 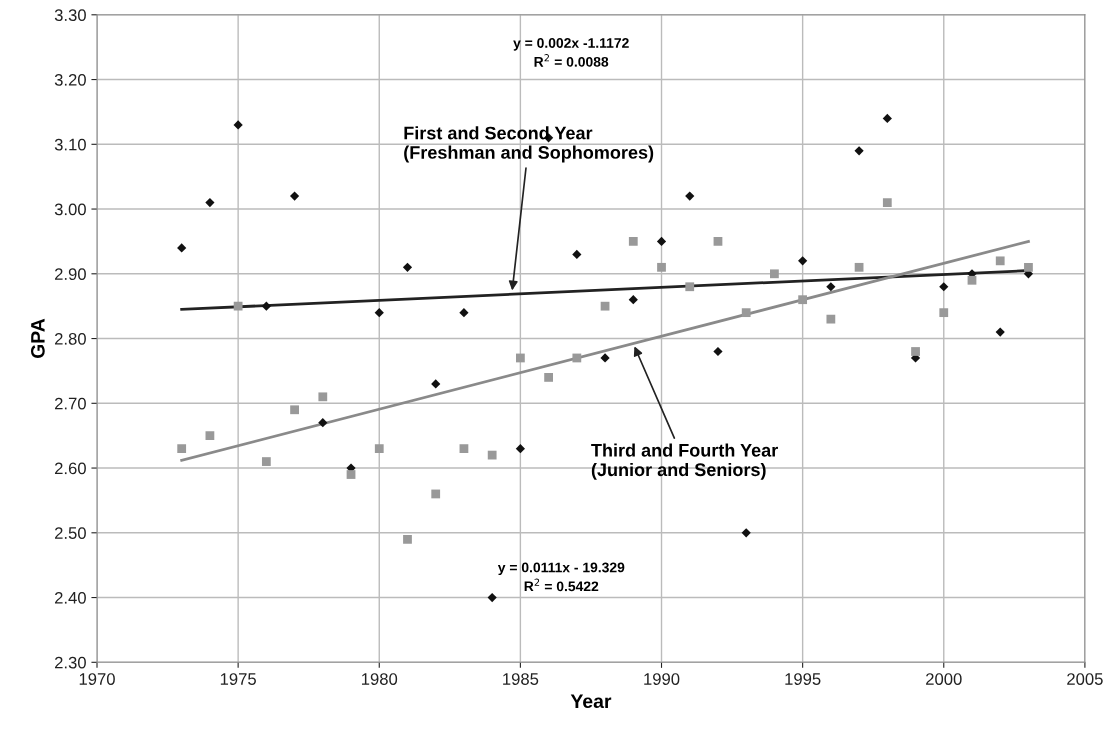 I want to click on x-tick-label: 1975, so click(x=238, y=679).